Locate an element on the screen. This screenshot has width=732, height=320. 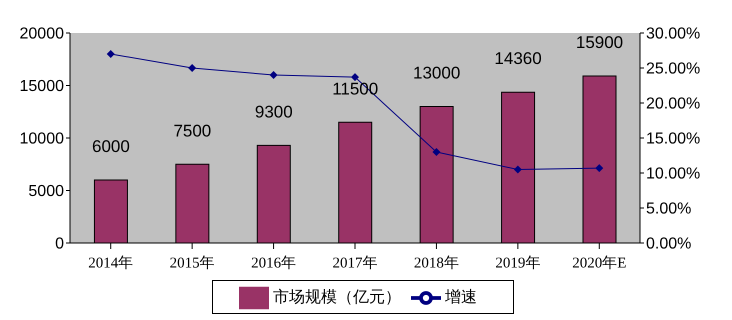
y2-tick-label: 5.00% is located at coordinates (669, 209).